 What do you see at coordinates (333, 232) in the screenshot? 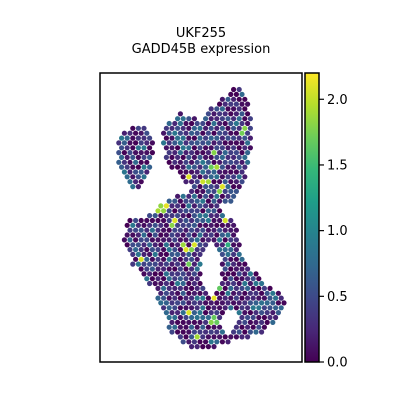
I see `colorbar-axis: 0.0 0.5 1.0 1.5 2.0` at bounding box center [333, 232].